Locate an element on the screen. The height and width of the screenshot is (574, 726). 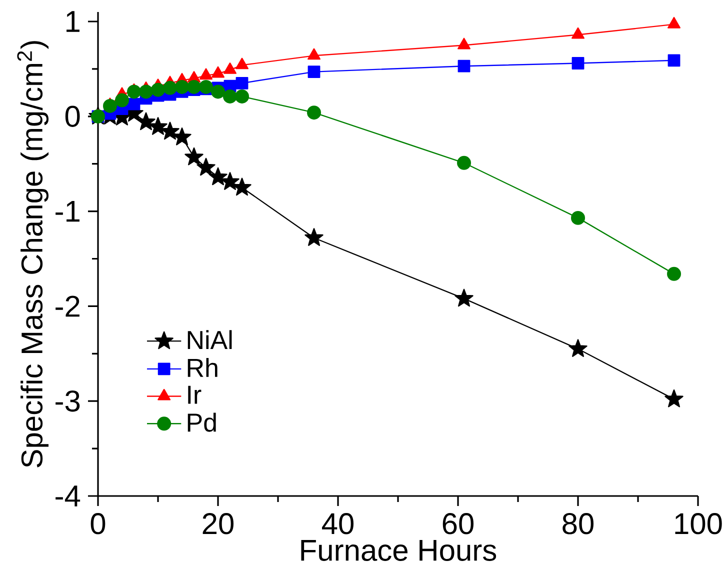
y-tick-label: 1 is located at coordinates (73, 21).